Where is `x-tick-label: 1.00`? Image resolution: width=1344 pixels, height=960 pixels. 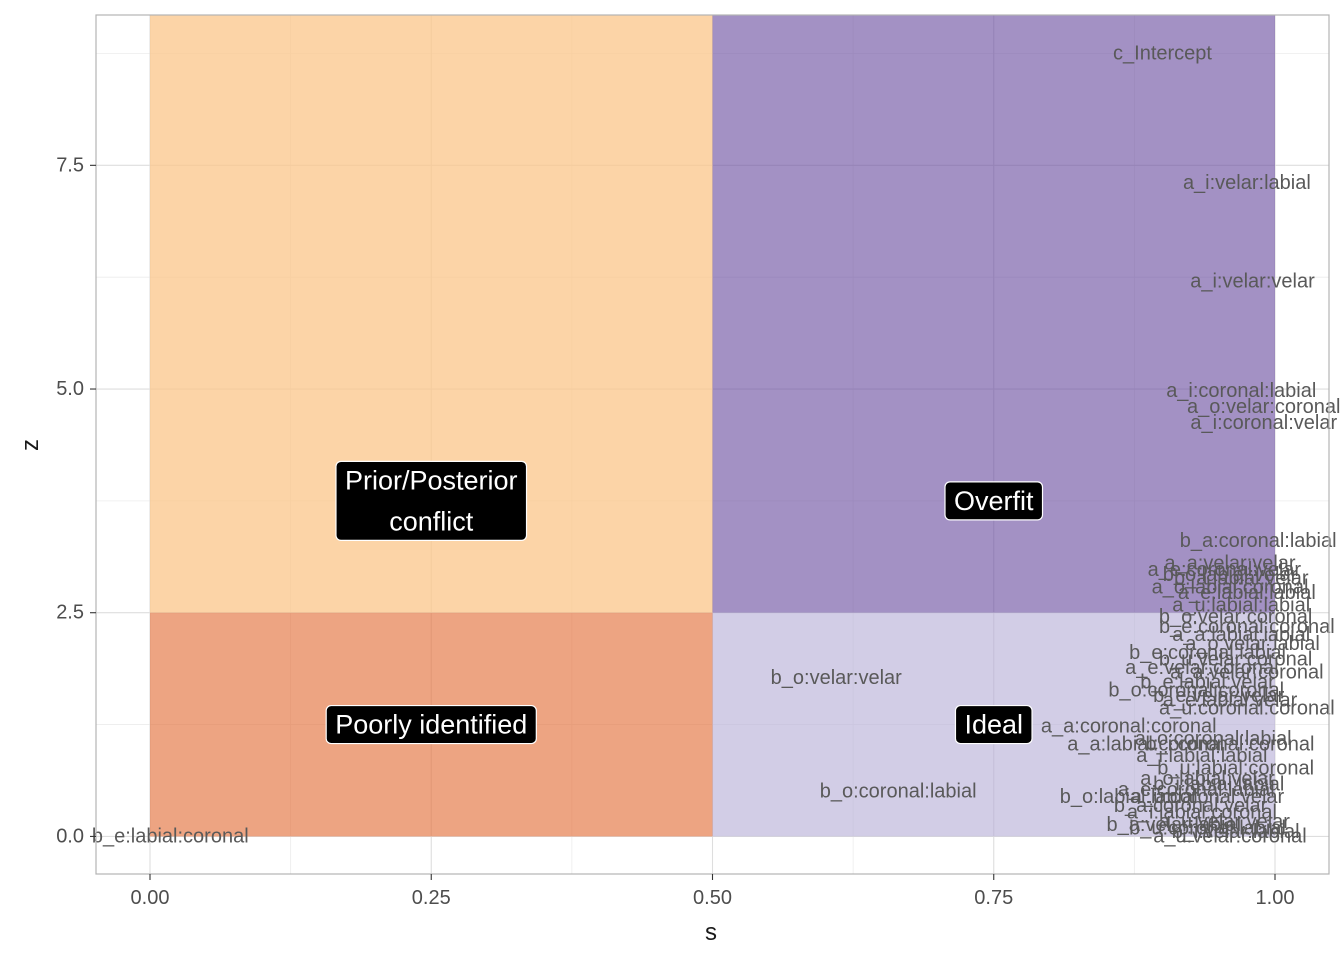
x-tick-label: 1.00 is located at coordinates (1275, 898).